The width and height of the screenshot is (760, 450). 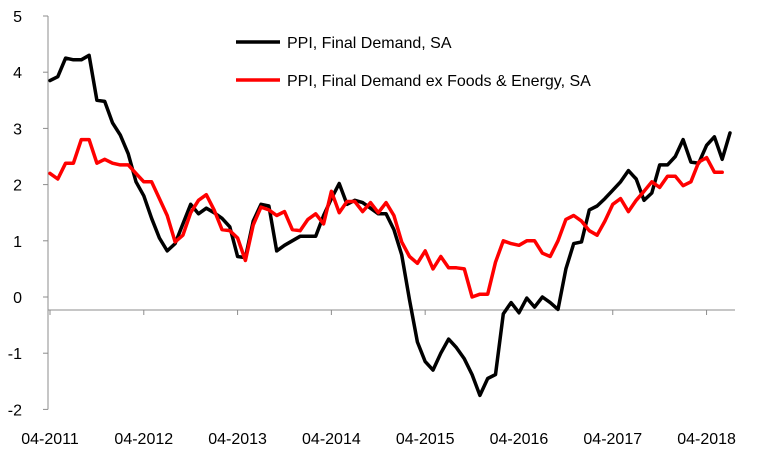 I want to click on y-tick-label: 5, so click(x=17, y=17).